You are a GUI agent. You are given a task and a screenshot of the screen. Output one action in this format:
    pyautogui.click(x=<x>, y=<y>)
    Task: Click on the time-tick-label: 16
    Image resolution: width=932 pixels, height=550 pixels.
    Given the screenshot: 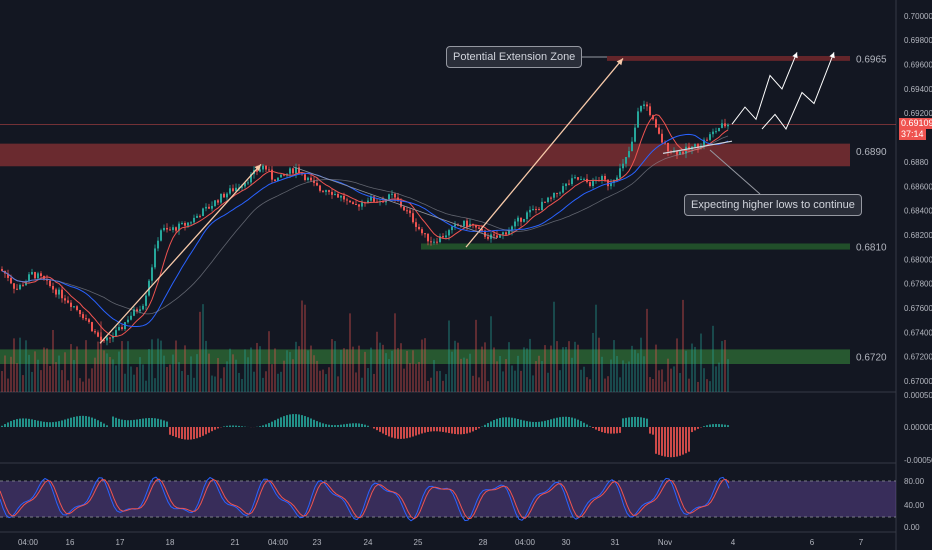 What is the action you would take?
    pyautogui.click(x=70, y=542)
    